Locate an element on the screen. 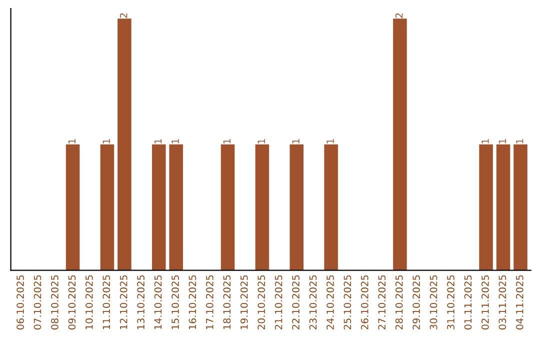 This screenshot has width=540, height=340. x-tick-label: 13.10.2025 is located at coordinates (140, 302).